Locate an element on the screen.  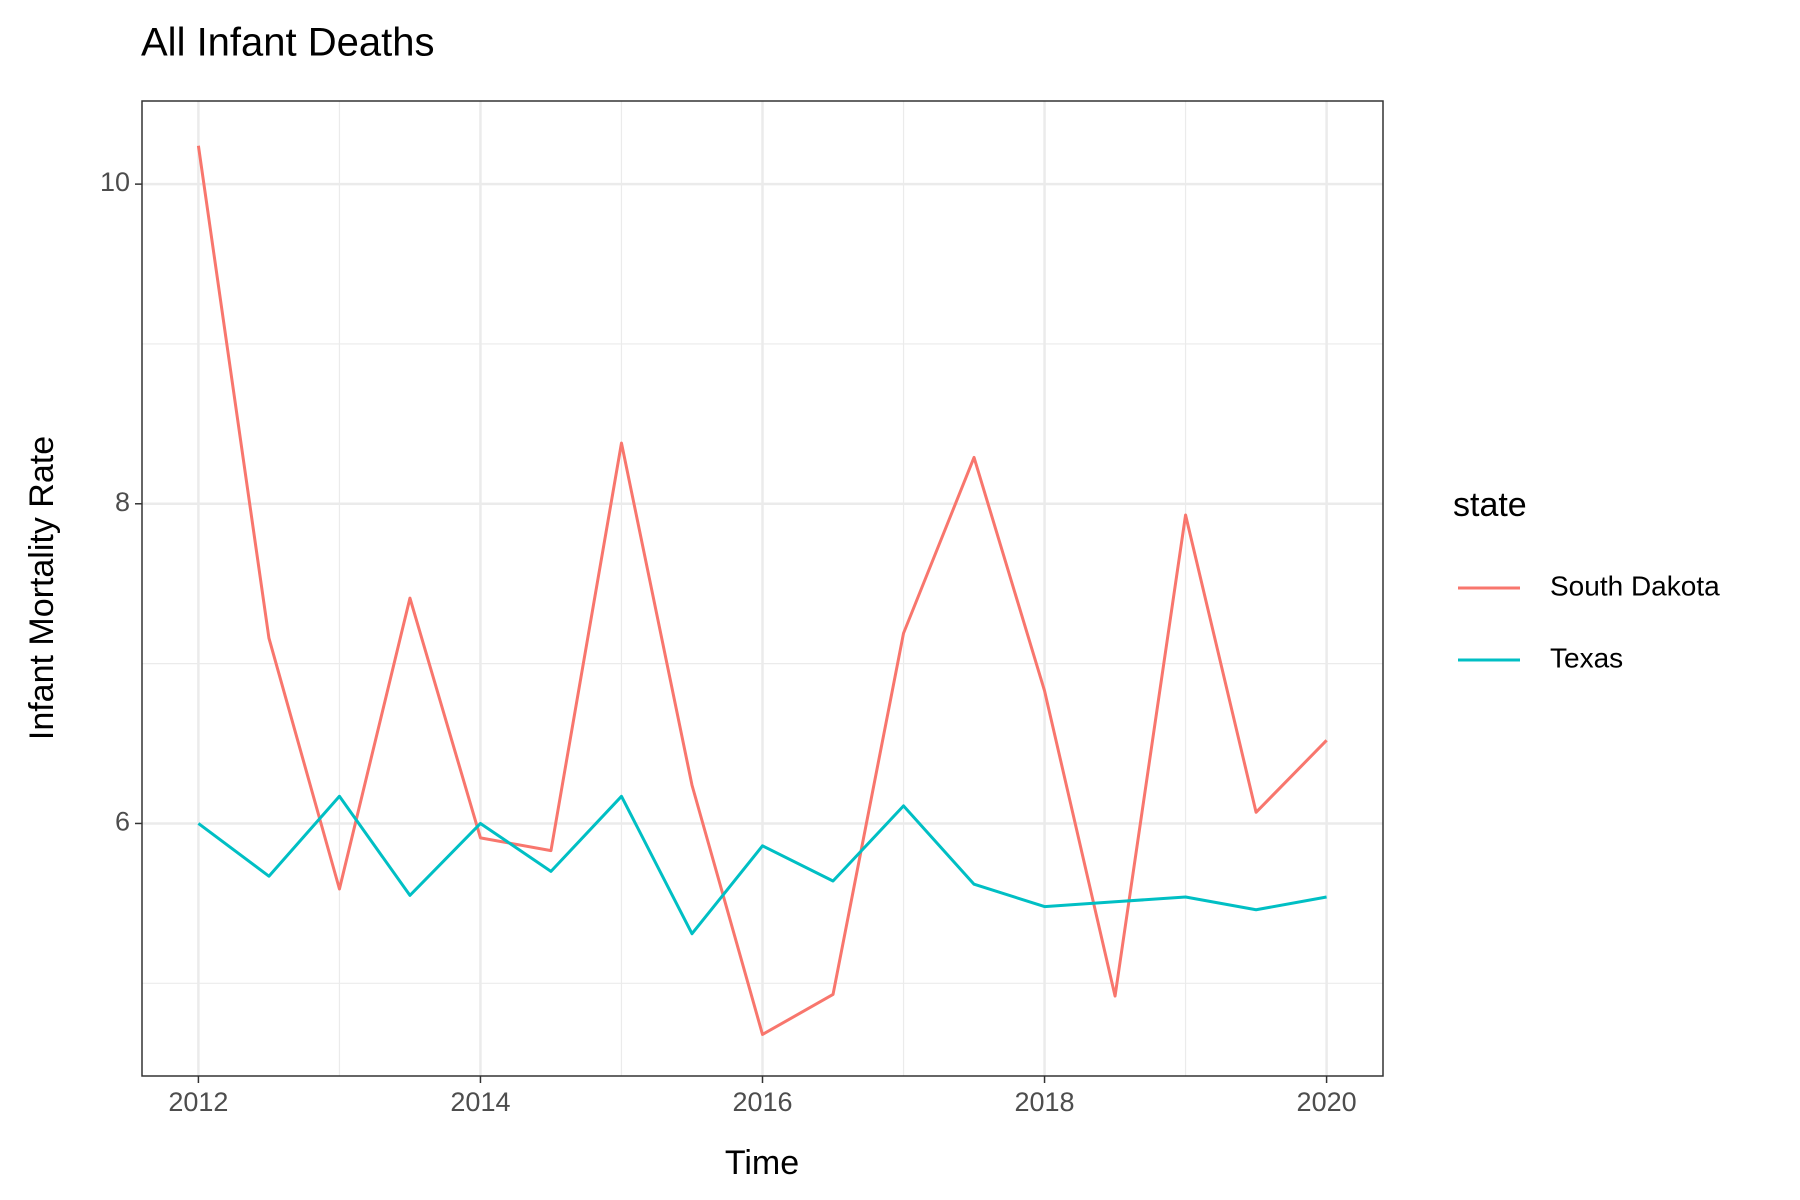
x-tick-label: 2016 is located at coordinates (762, 1102).